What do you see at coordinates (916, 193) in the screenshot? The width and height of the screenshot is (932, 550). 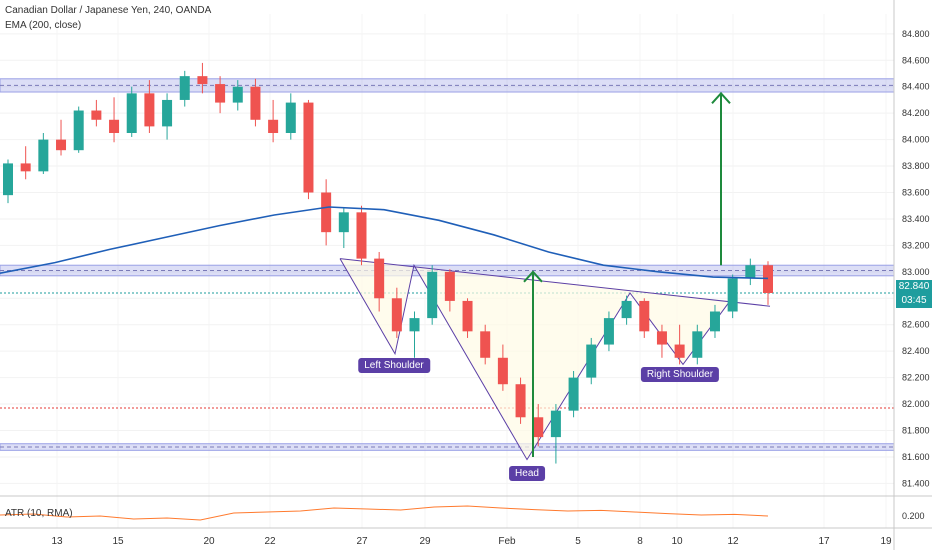 I see `y-tick-label: 83.600` at bounding box center [916, 193].